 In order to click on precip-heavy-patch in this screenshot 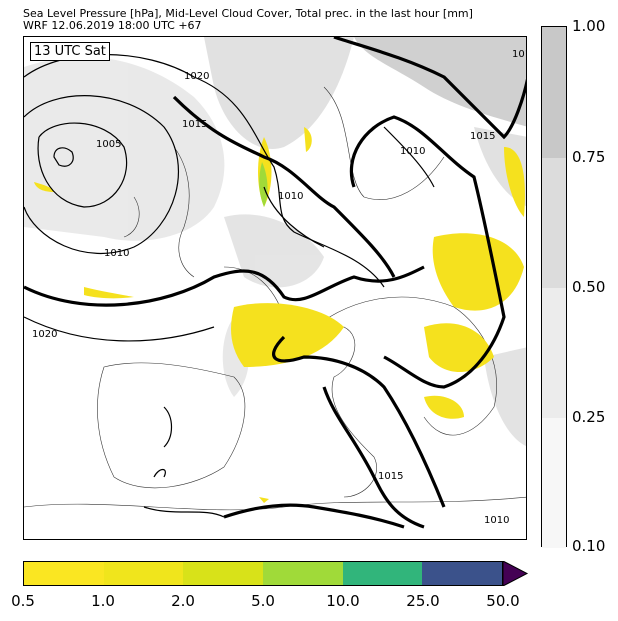, I will do `click(263, 184)`.